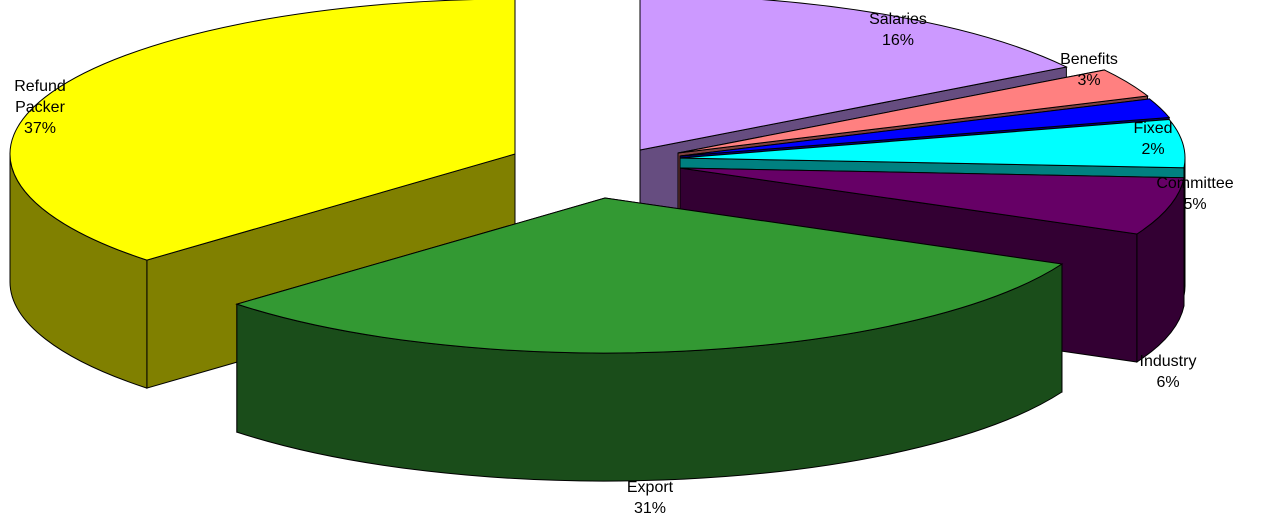  I want to click on slice-label-benefits: Benefits 3%, so click(1089, 70).